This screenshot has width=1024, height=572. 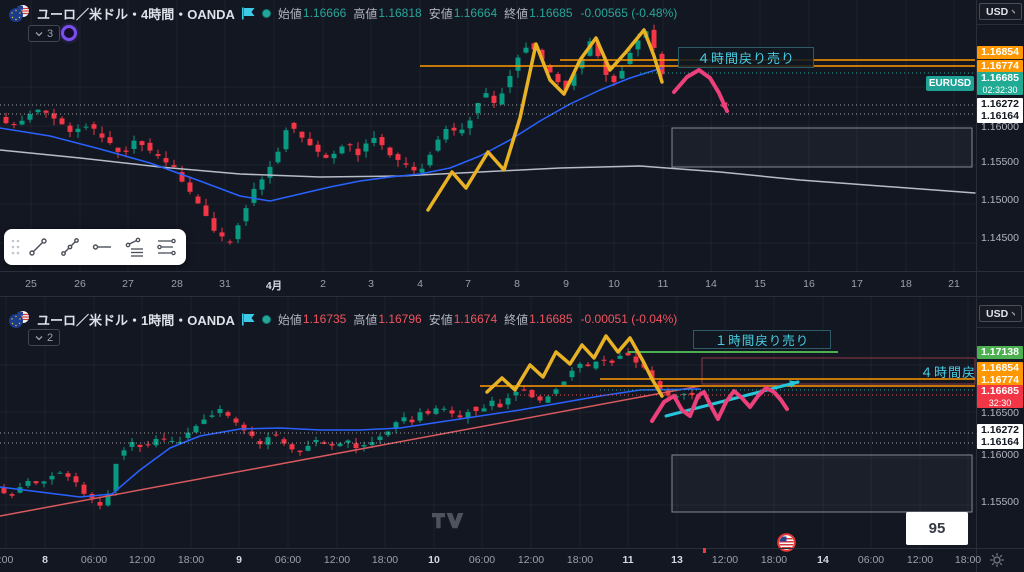 I want to click on us-flag-event-icon, so click(x=786, y=542).